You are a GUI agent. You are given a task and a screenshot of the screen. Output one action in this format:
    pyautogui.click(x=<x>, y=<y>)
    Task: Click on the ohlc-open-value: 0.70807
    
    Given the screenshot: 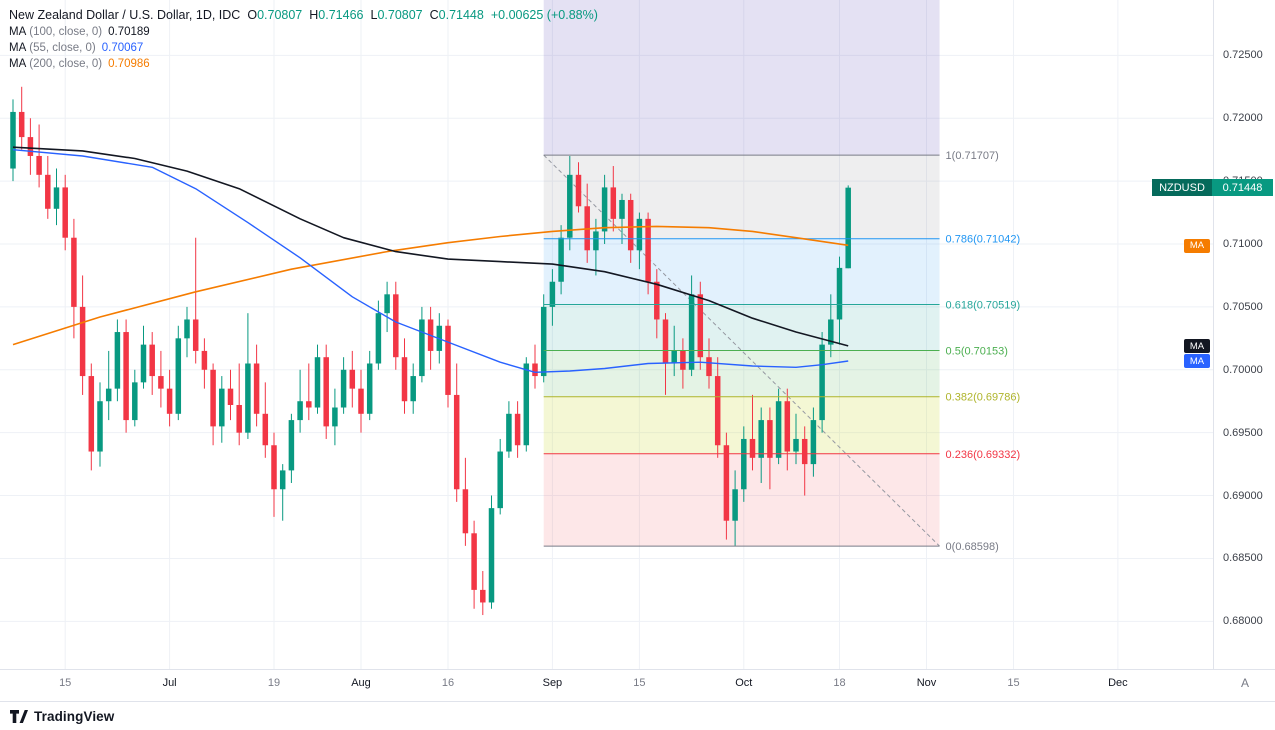 What is the action you would take?
    pyautogui.click(x=280, y=15)
    